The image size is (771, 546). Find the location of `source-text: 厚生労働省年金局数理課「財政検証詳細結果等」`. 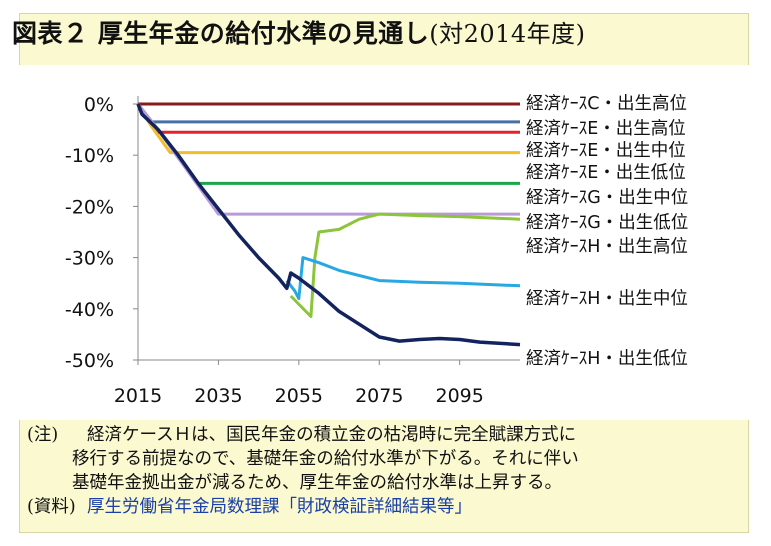

source-text: 厚生労働省年金局数理課「財政検証詳細結果等」 is located at coordinates (279, 507).